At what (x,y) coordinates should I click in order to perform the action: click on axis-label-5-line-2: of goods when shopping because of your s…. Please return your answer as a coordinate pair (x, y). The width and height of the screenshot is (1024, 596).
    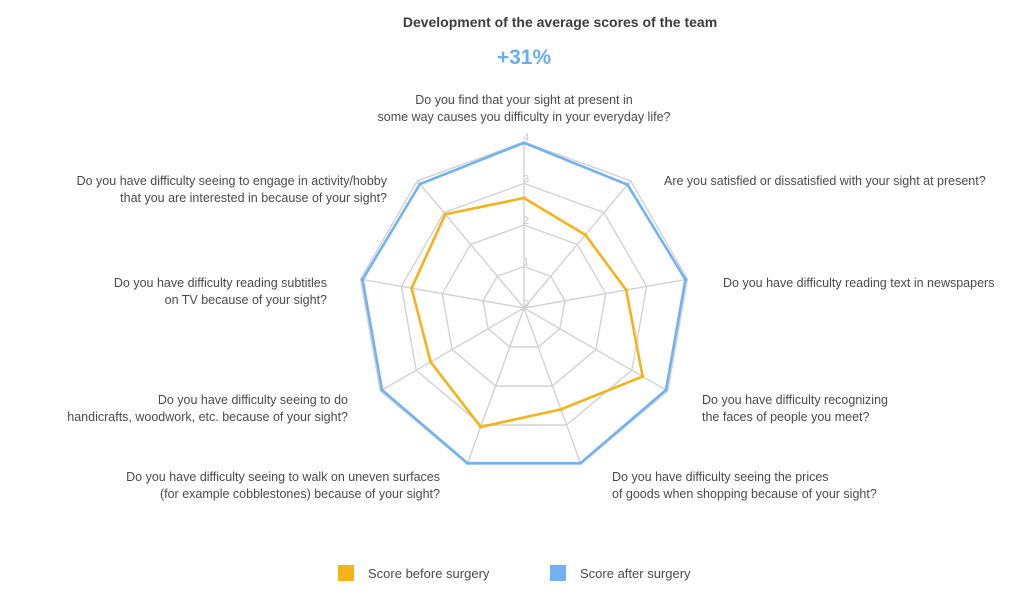
    Looking at the image, I should click on (744, 494).